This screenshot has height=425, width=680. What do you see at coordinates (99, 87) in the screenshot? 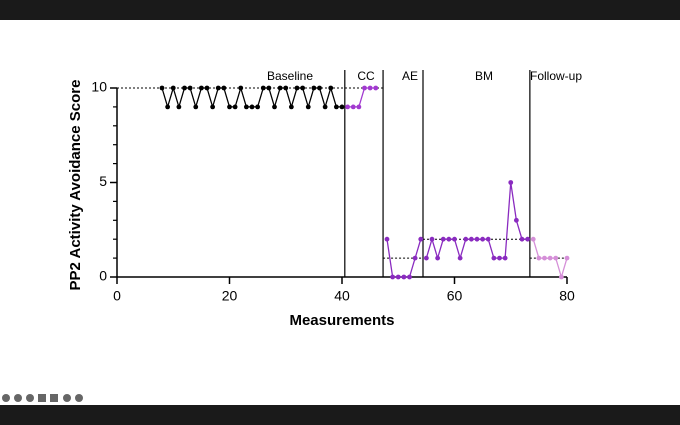
I see `y-tick-label: 10` at bounding box center [99, 87].